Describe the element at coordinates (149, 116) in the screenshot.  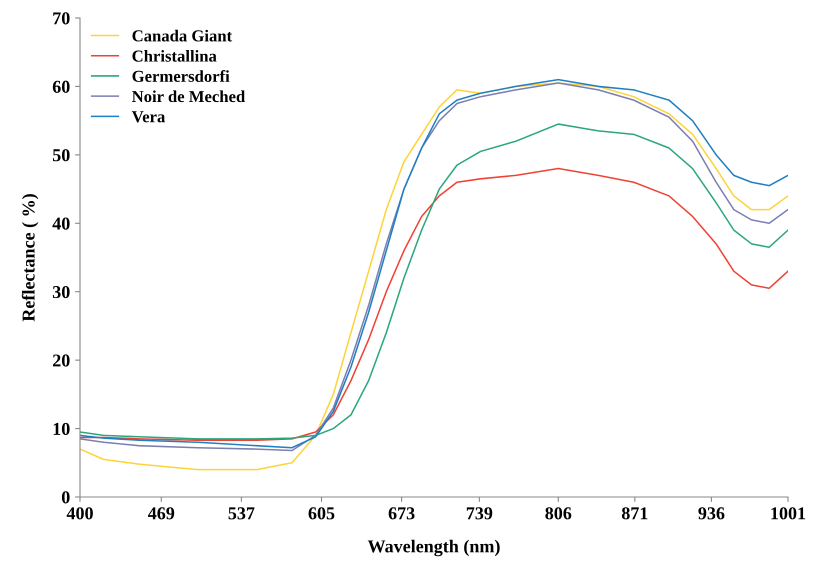
I see `legend-label: Vera` at that location.